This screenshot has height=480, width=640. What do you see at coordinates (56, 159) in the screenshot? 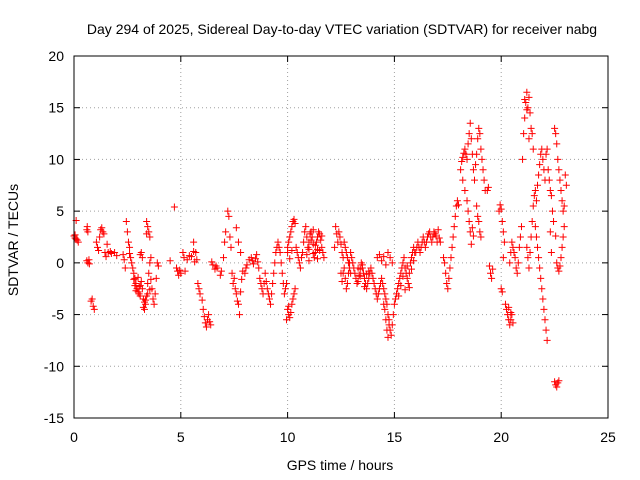
I see `y-tick-label: 10` at bounding box center [56, 159].